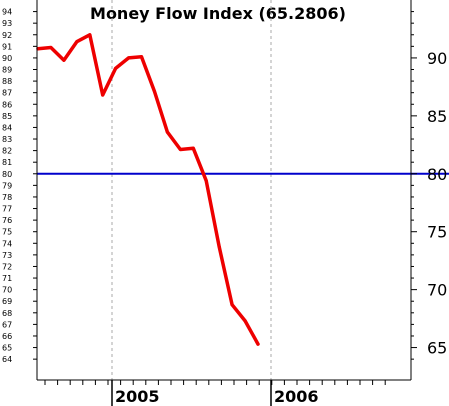 Image resolution: width=449 pixels, height=406 pixels. Describe the element at coordinates (7, 46) in the screenshot. I see `left-tick-label: 91` at that location.